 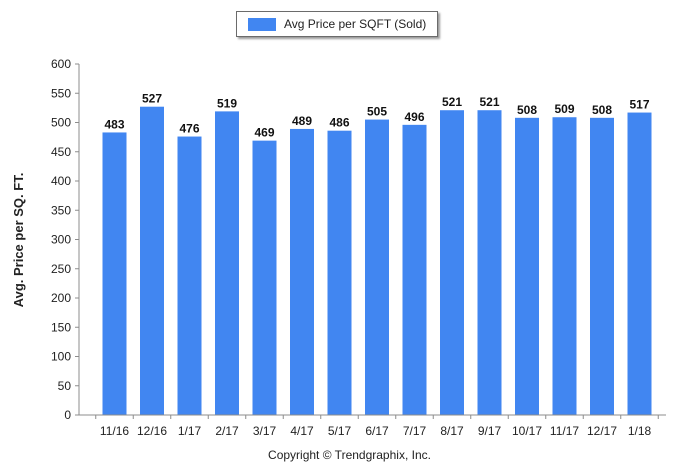 What do you see at coordinates (349, 455) in the screenshot?
I see `copyright-text: Copyright © Trendgraphix, Inc.` at bounding box center [349, 455].